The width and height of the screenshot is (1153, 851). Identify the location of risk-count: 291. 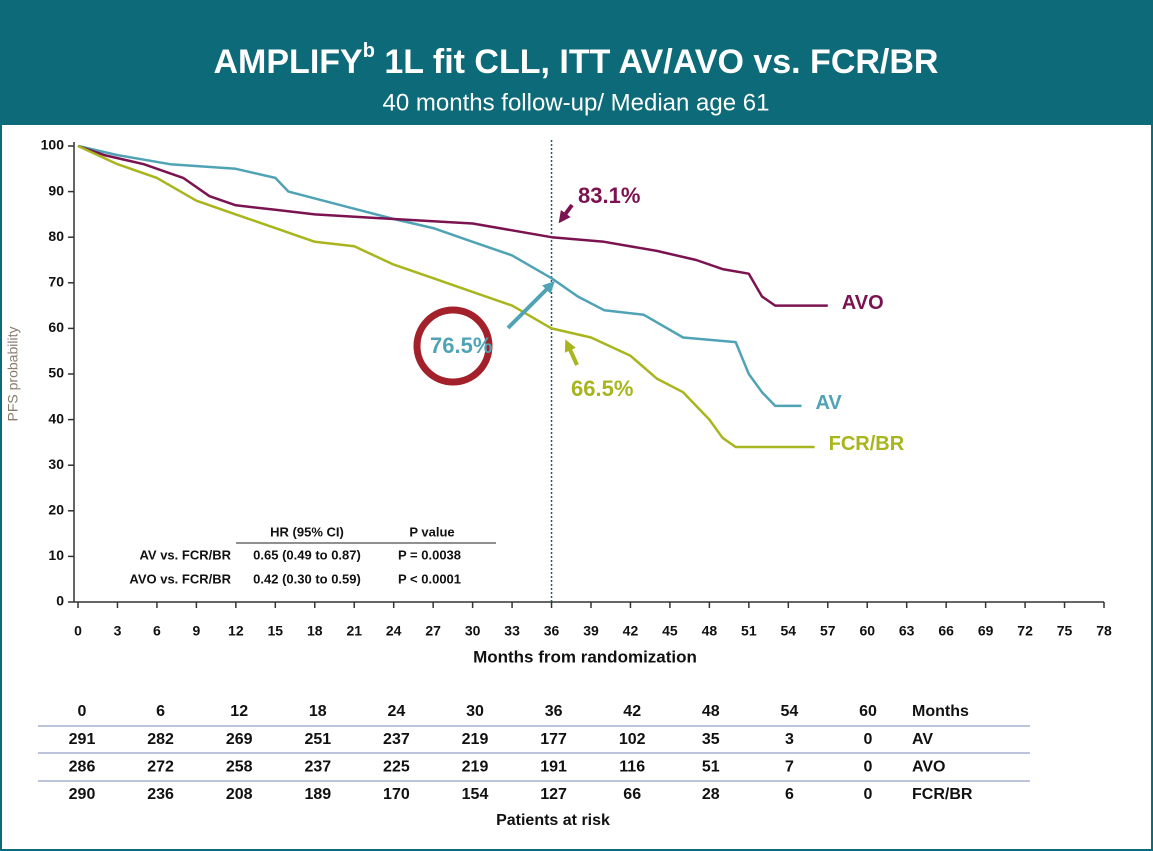
(82, 739).